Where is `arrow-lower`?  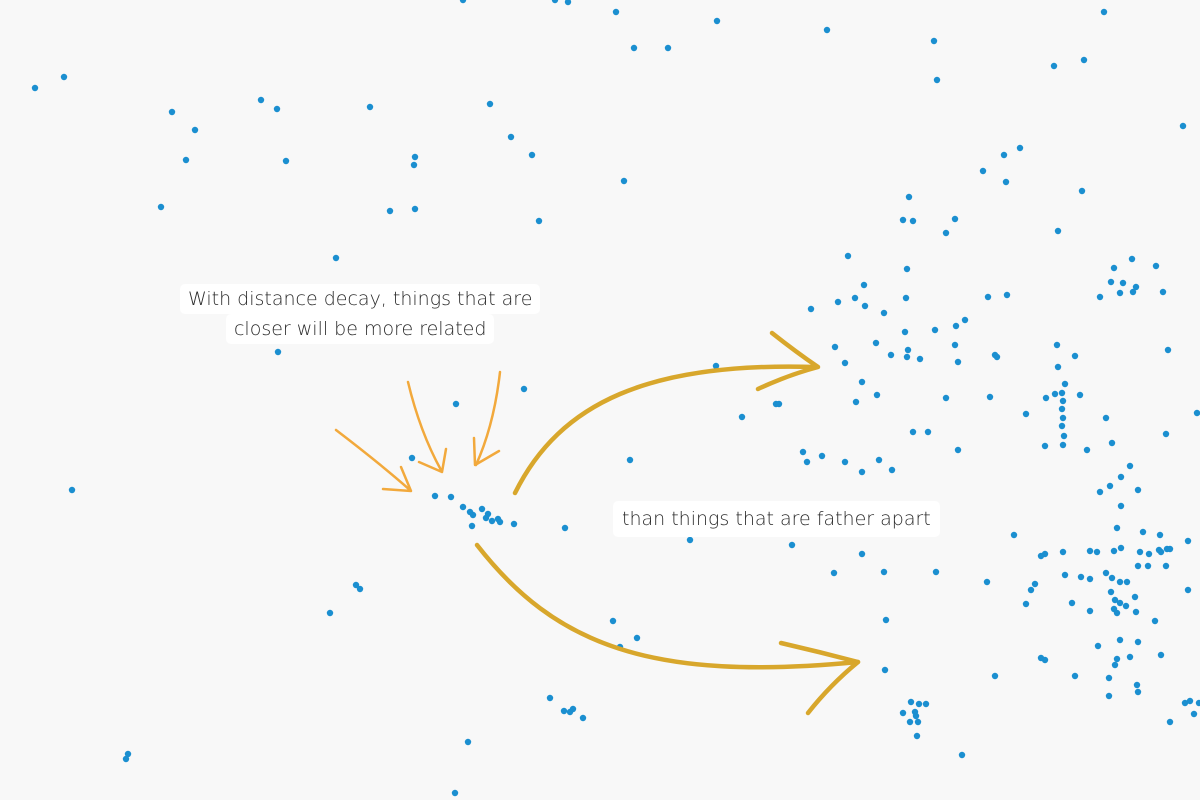 arrow-lower is located at coordinates (667, 606).